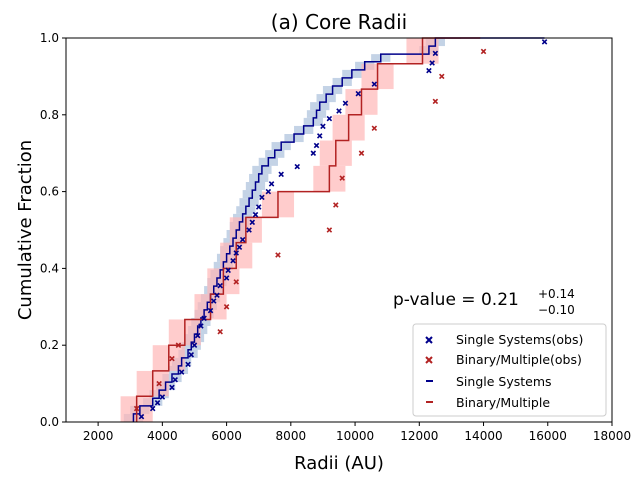 This screenshot has width=642, height=481. What do you see at coordinates (291, 436) in the screenshot?
I see `x-tick-label: 8000` at bounding box center [291, 436].